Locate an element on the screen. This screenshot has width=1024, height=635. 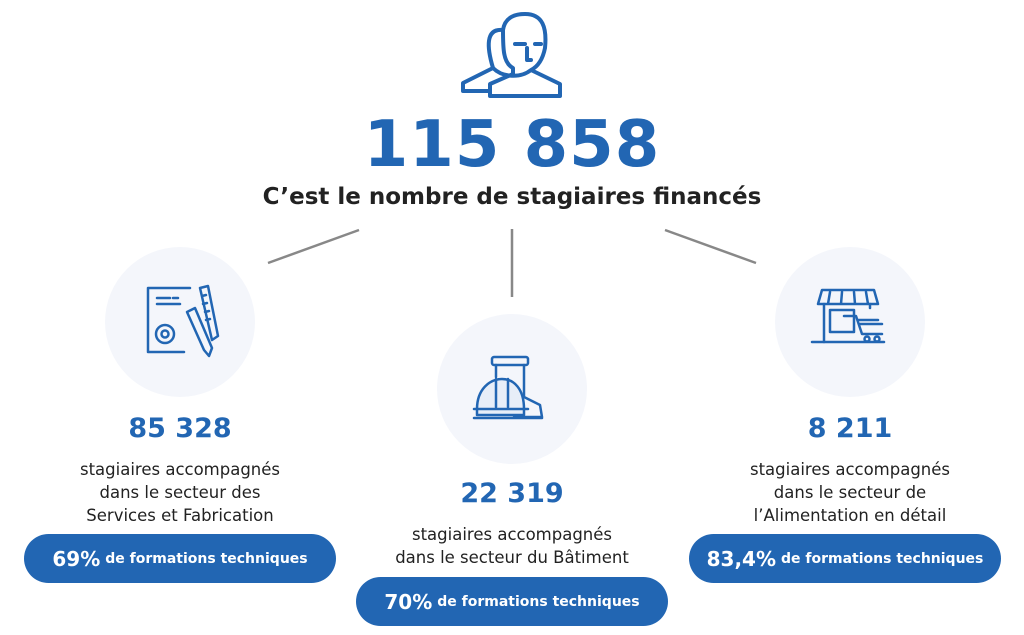
desc-line: dans le secteur des is located at coordinates (180, 492).